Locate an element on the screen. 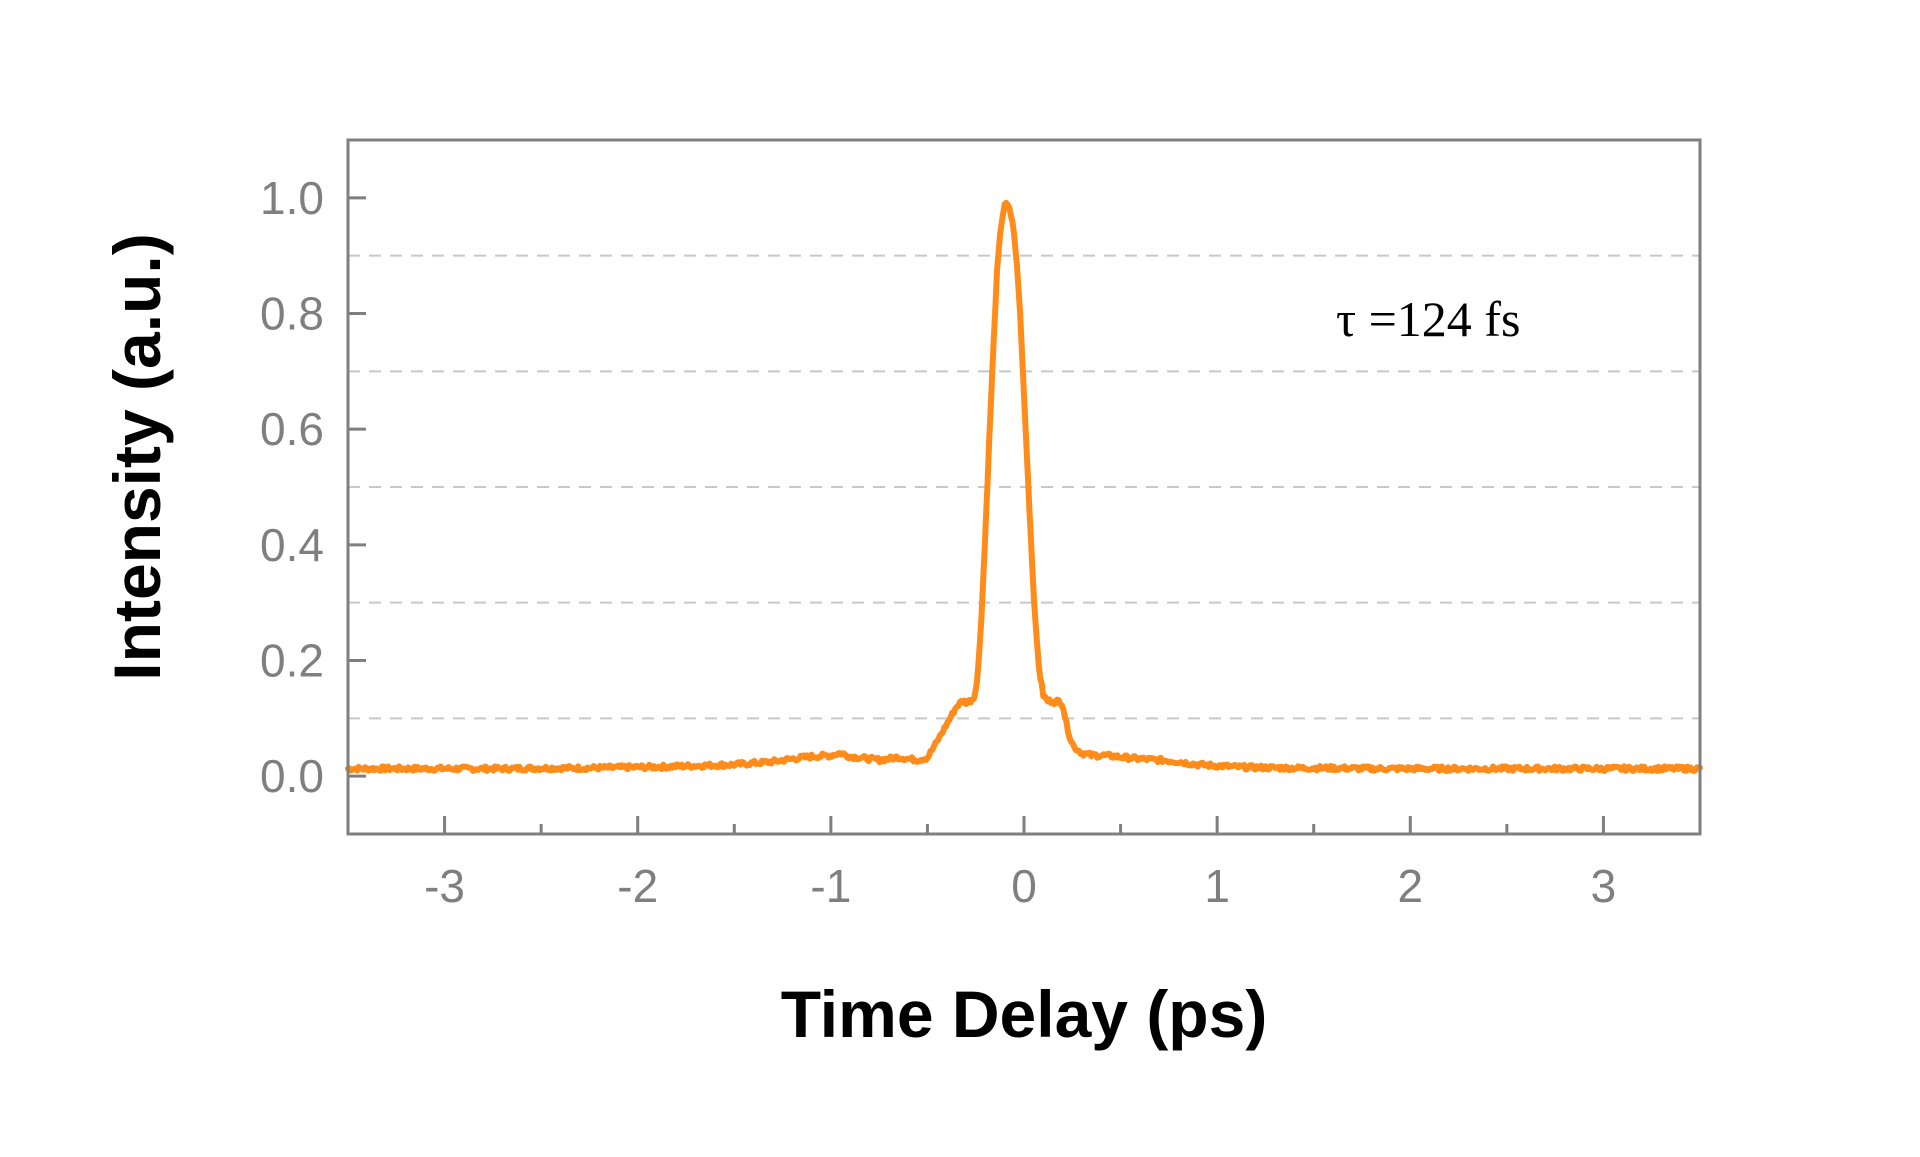 Image resolution: width=1920 pixels, height=1157 pixels. x-tick-label: -2 is located at coordinates (637, 886).